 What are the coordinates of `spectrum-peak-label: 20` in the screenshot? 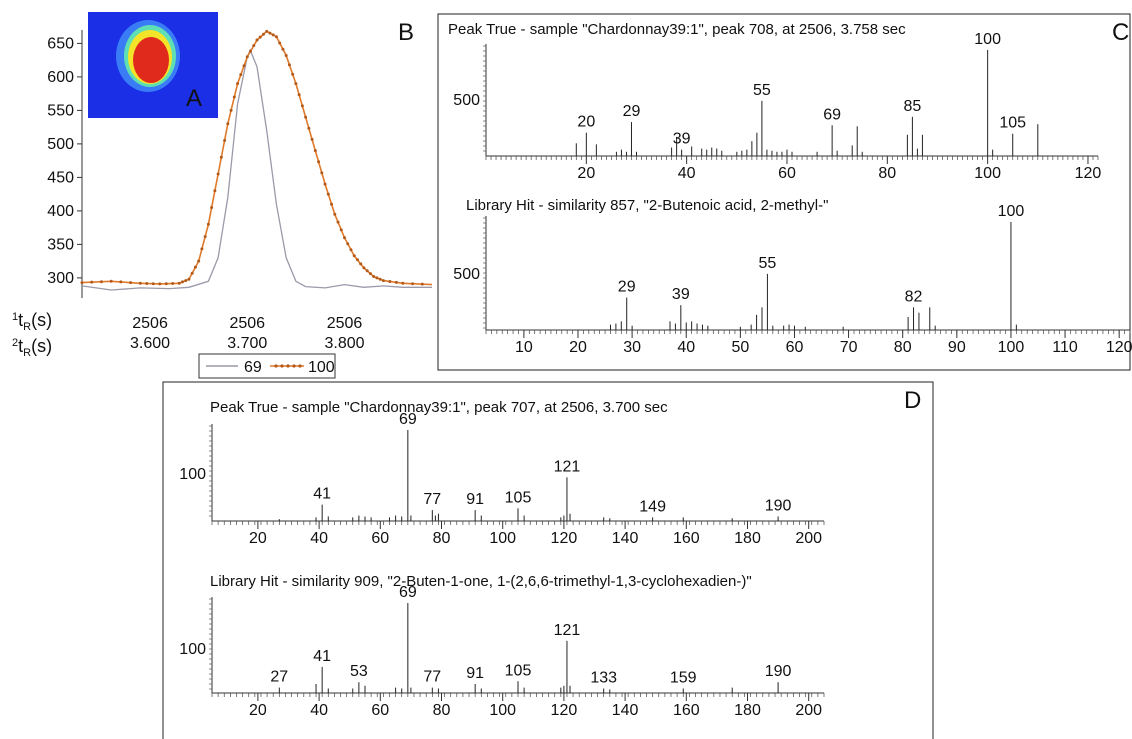 It's located at (586, 122).